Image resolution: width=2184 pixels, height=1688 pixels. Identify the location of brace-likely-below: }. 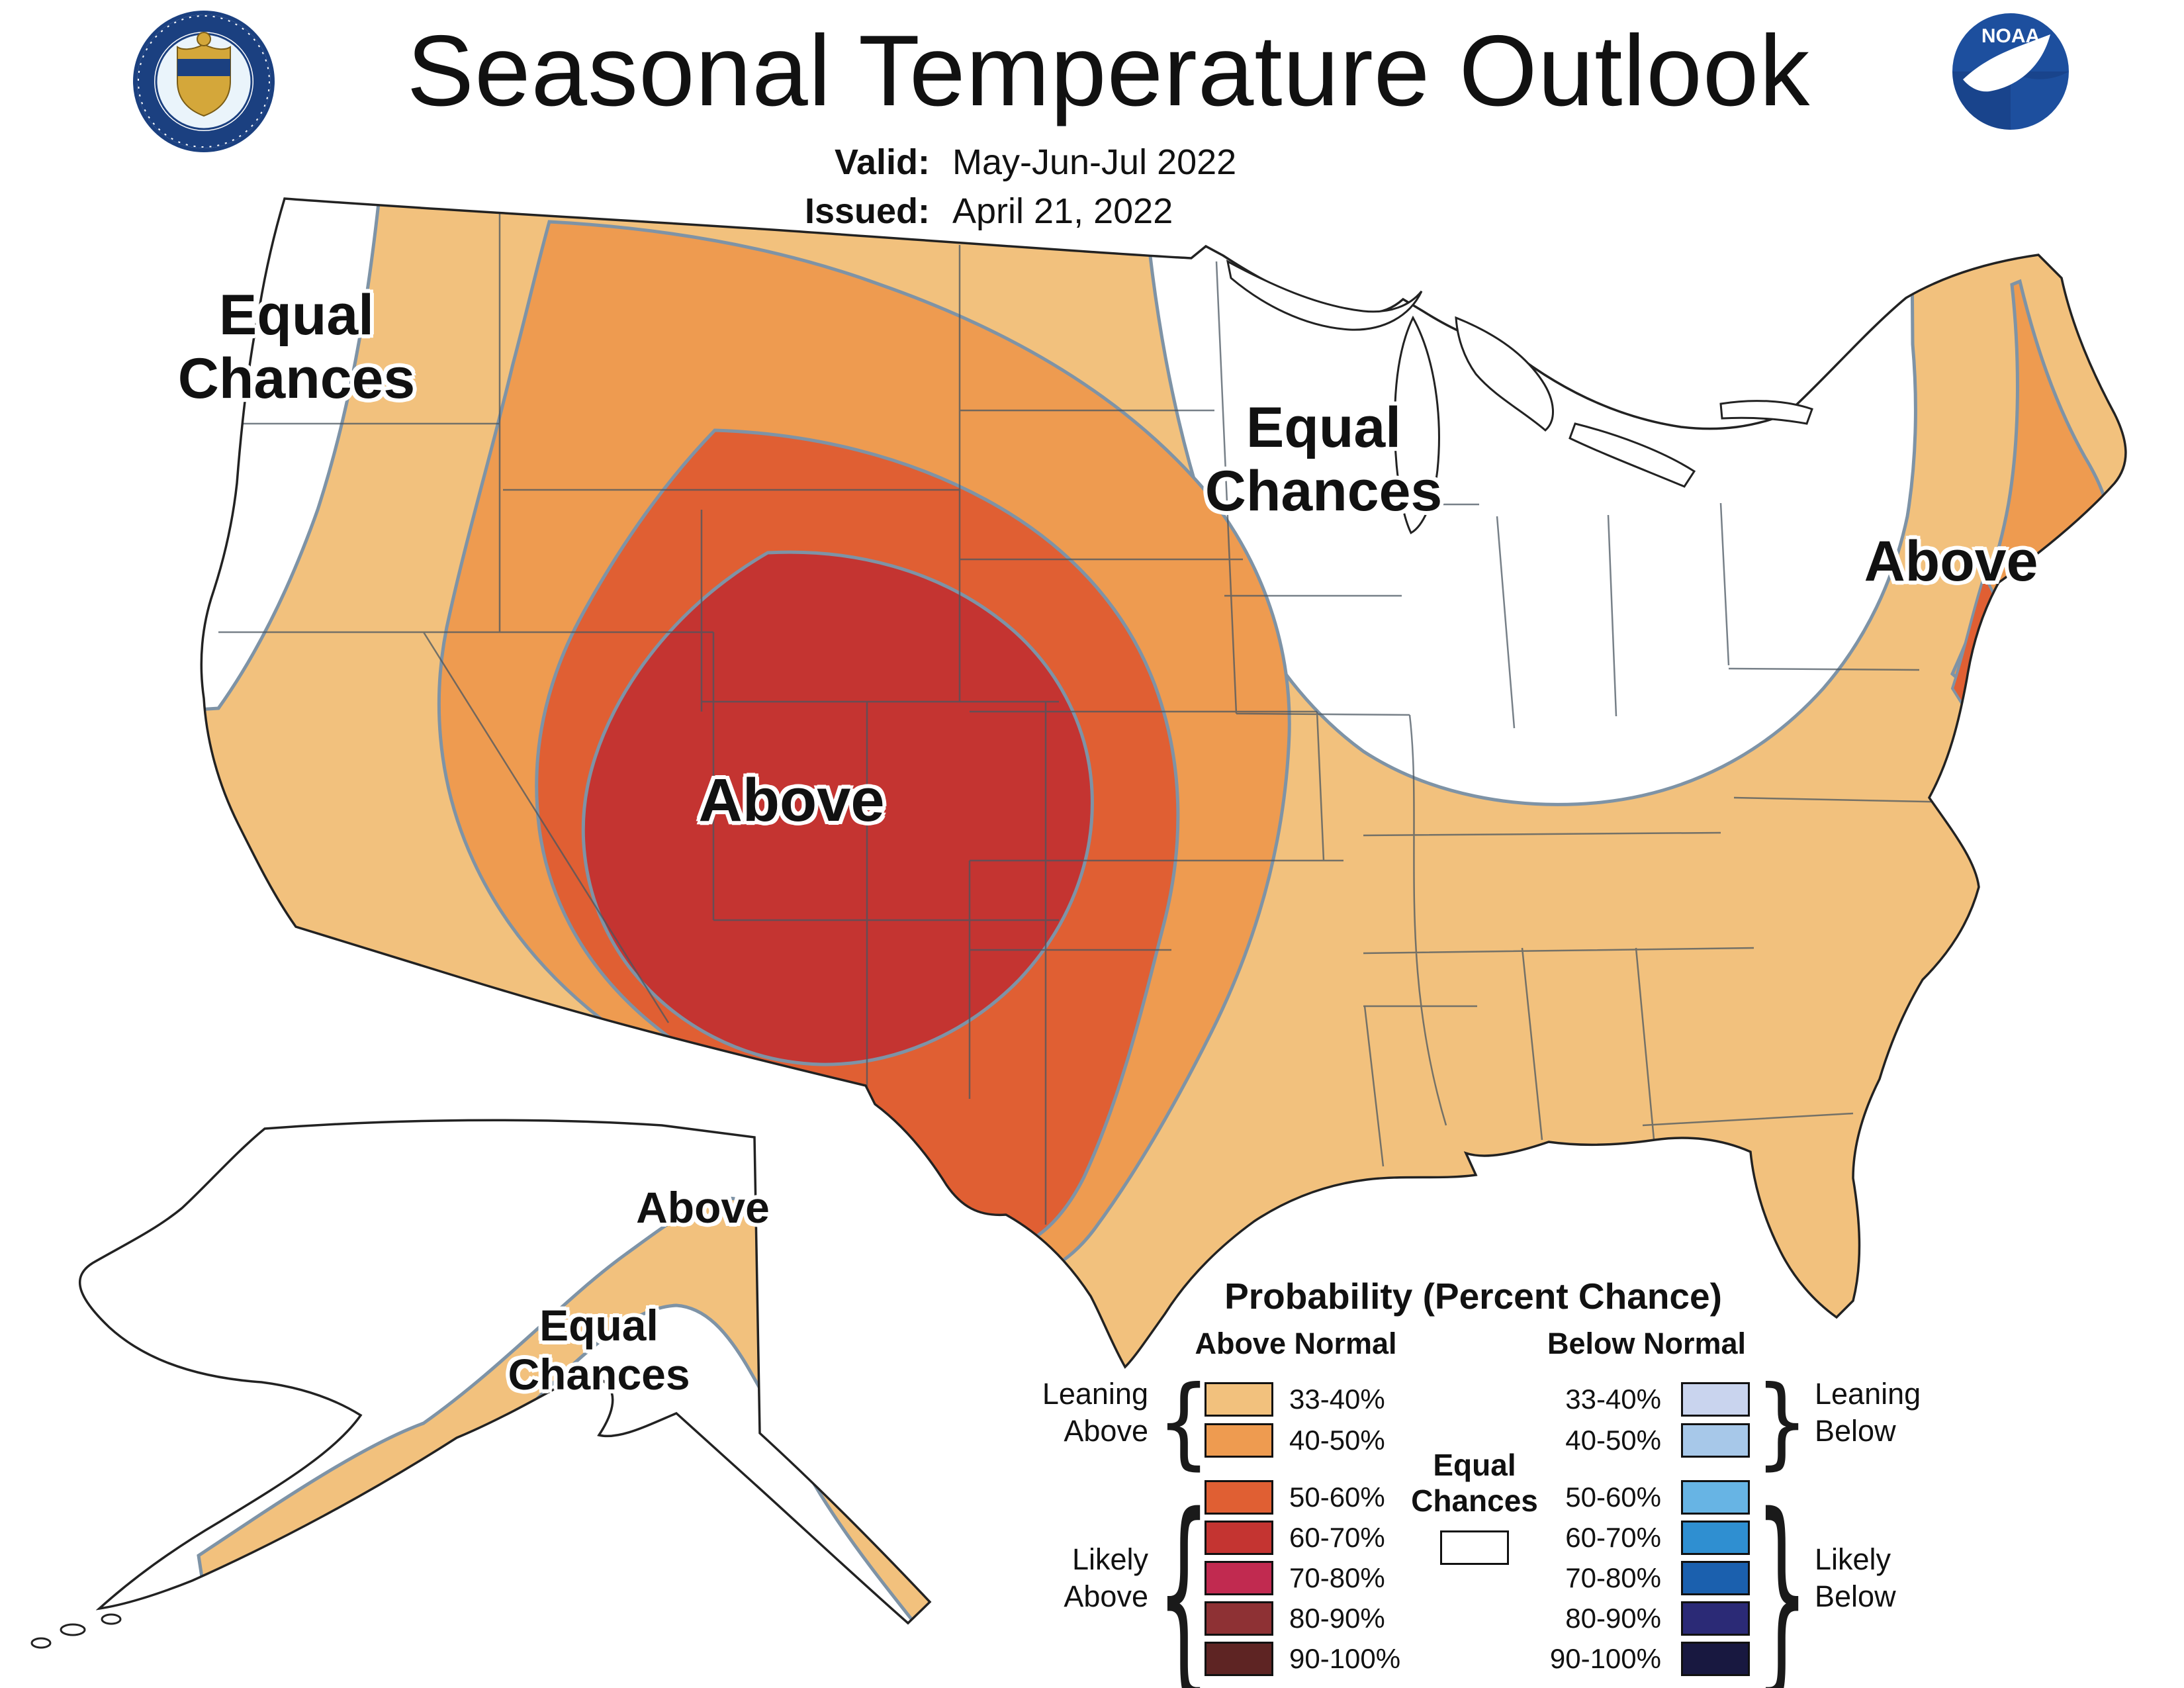
(1782, 1579).